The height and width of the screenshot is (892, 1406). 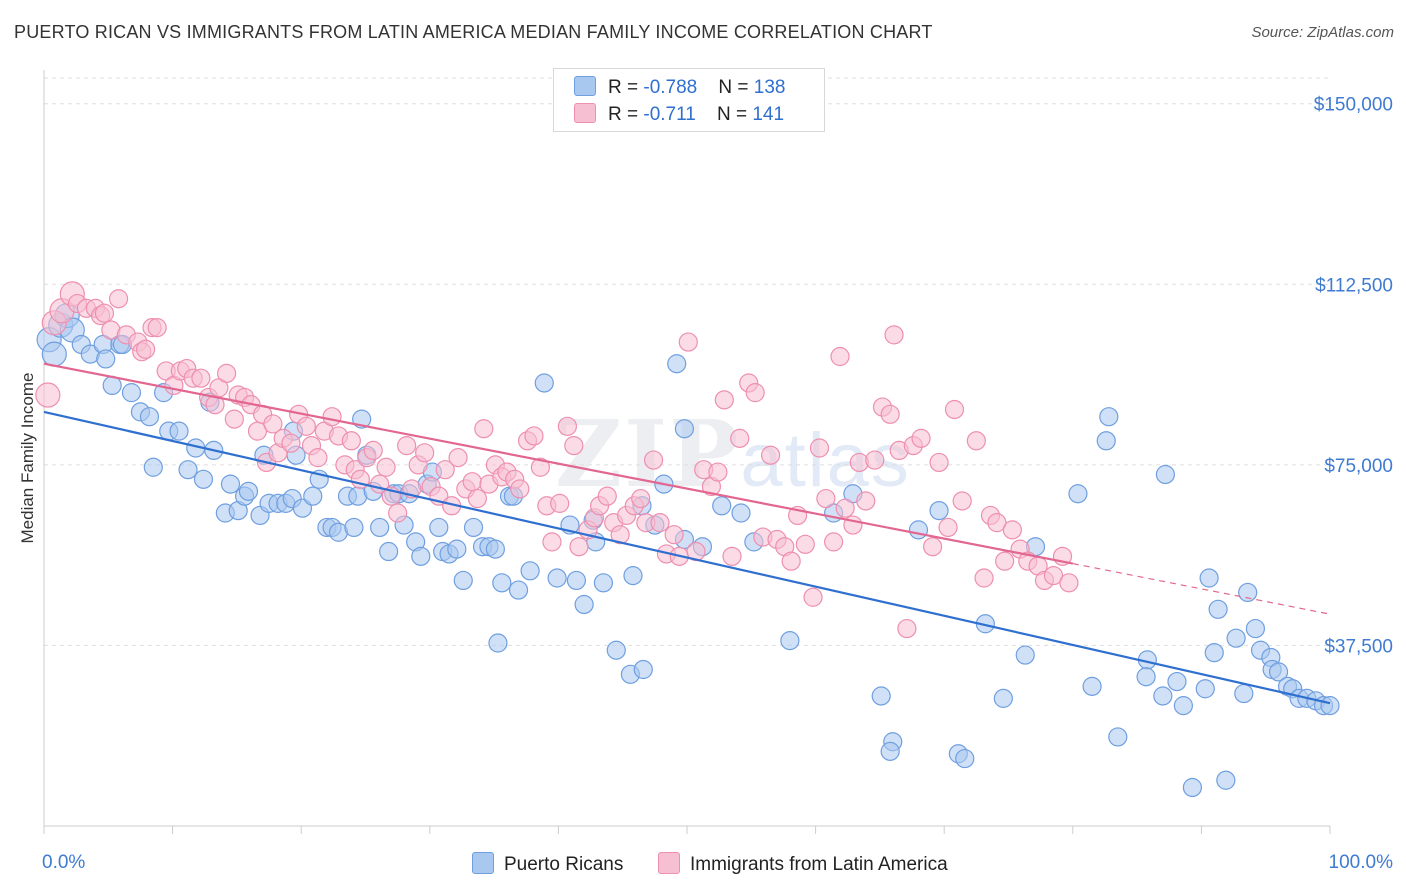 I want to click on bottom-legend-swatch-pink, so click(x=669, y=863).